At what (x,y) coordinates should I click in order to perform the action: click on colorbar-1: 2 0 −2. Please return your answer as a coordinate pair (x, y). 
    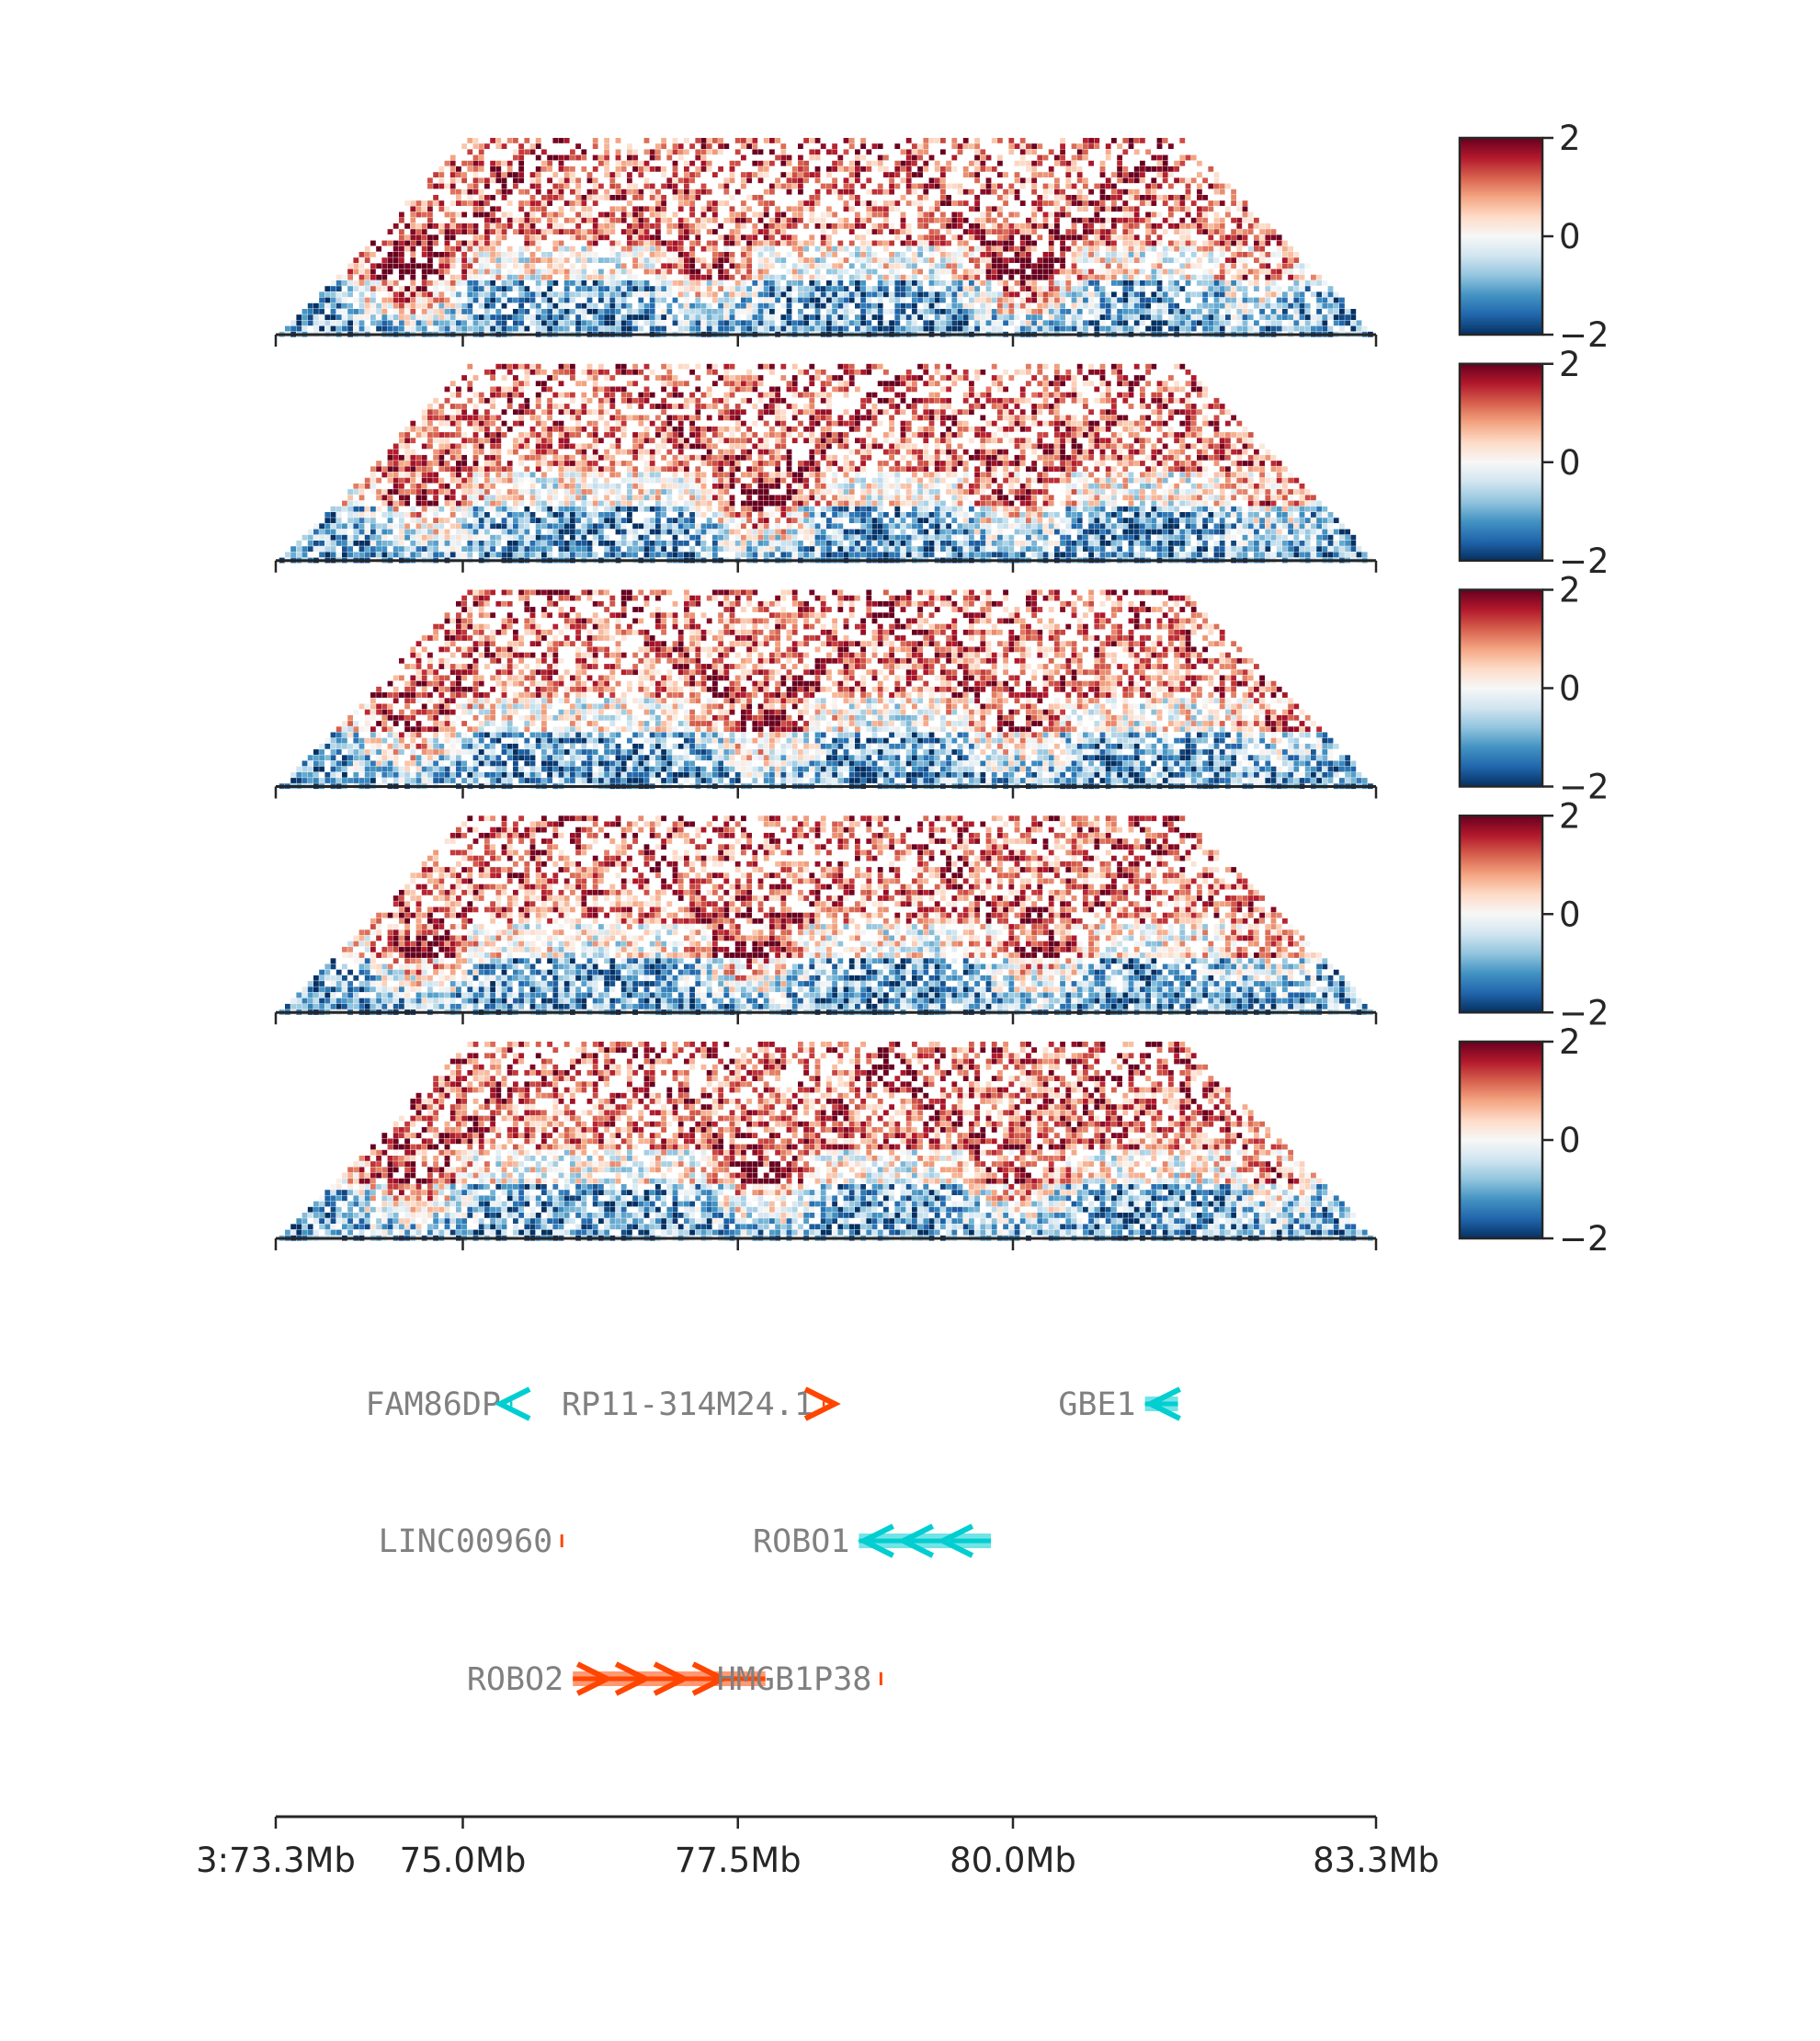
    Looking at the image, I should click on (1534, 237).